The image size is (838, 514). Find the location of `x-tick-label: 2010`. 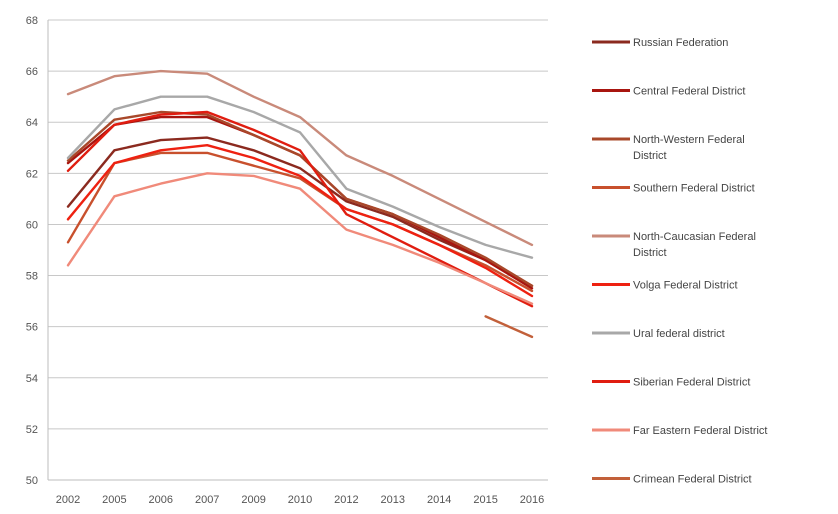

x-tick-label: 2010 is located at coordinates (300, 500).